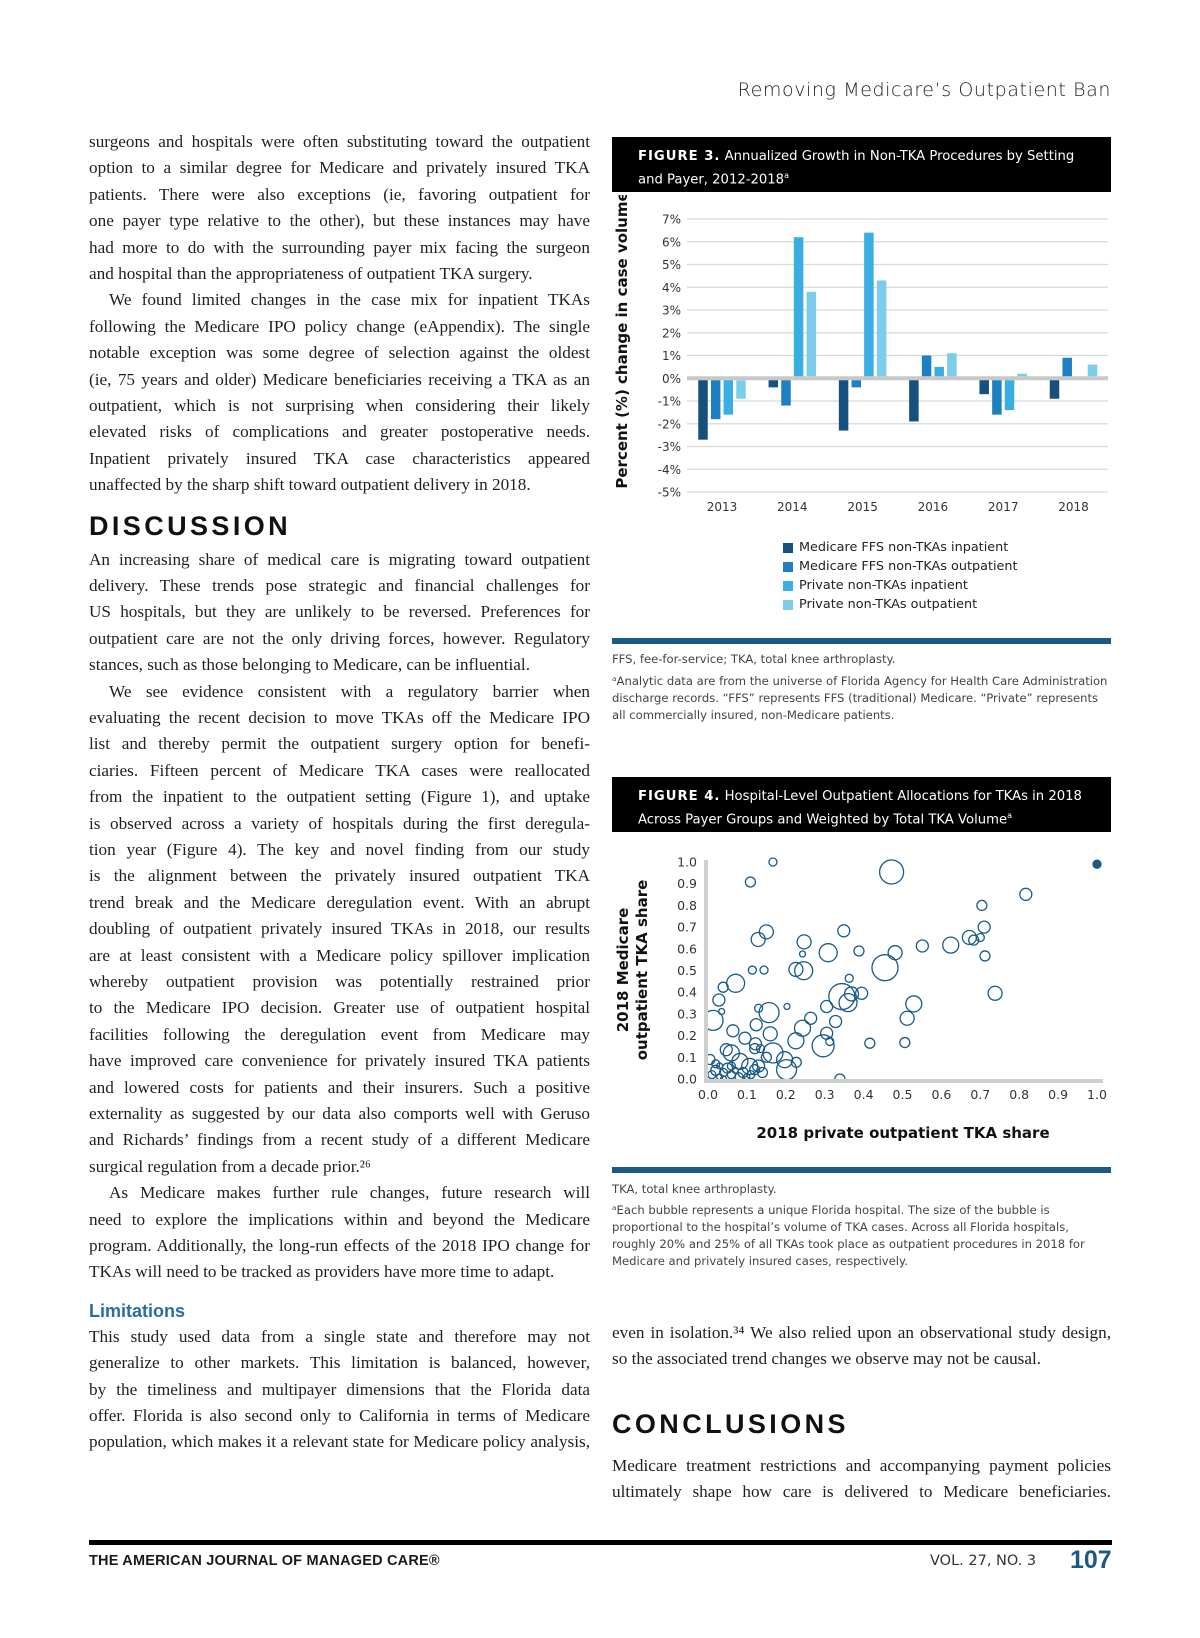 Image resolution: width=1200 pixels, height=1638 pixels. I want to click on figure4-label: FIGURE 4., so click(679, 796).